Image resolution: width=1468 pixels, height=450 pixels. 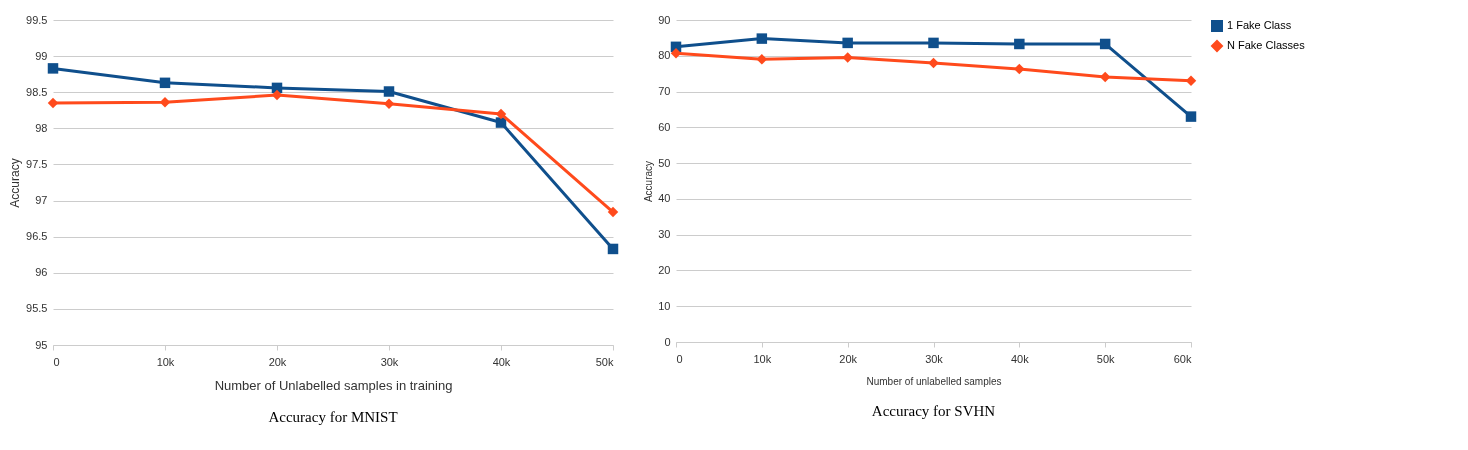 I want to click on y-tick-label: 99.5, so click(x=37, y=19).